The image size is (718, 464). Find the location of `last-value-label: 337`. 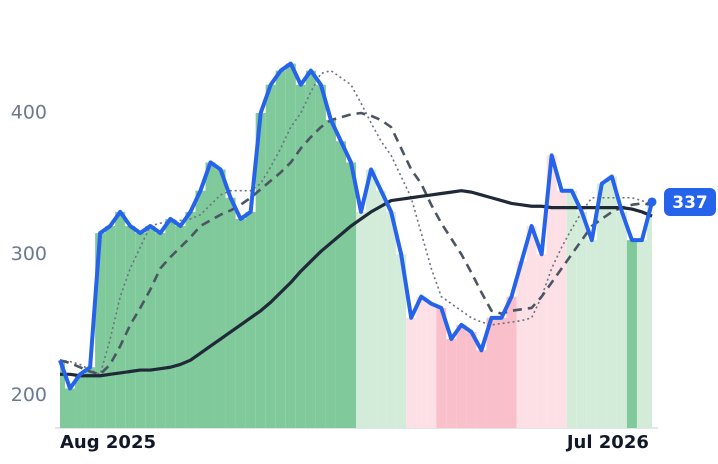

last-value-label: 337 is located at coordinates (690, 203).